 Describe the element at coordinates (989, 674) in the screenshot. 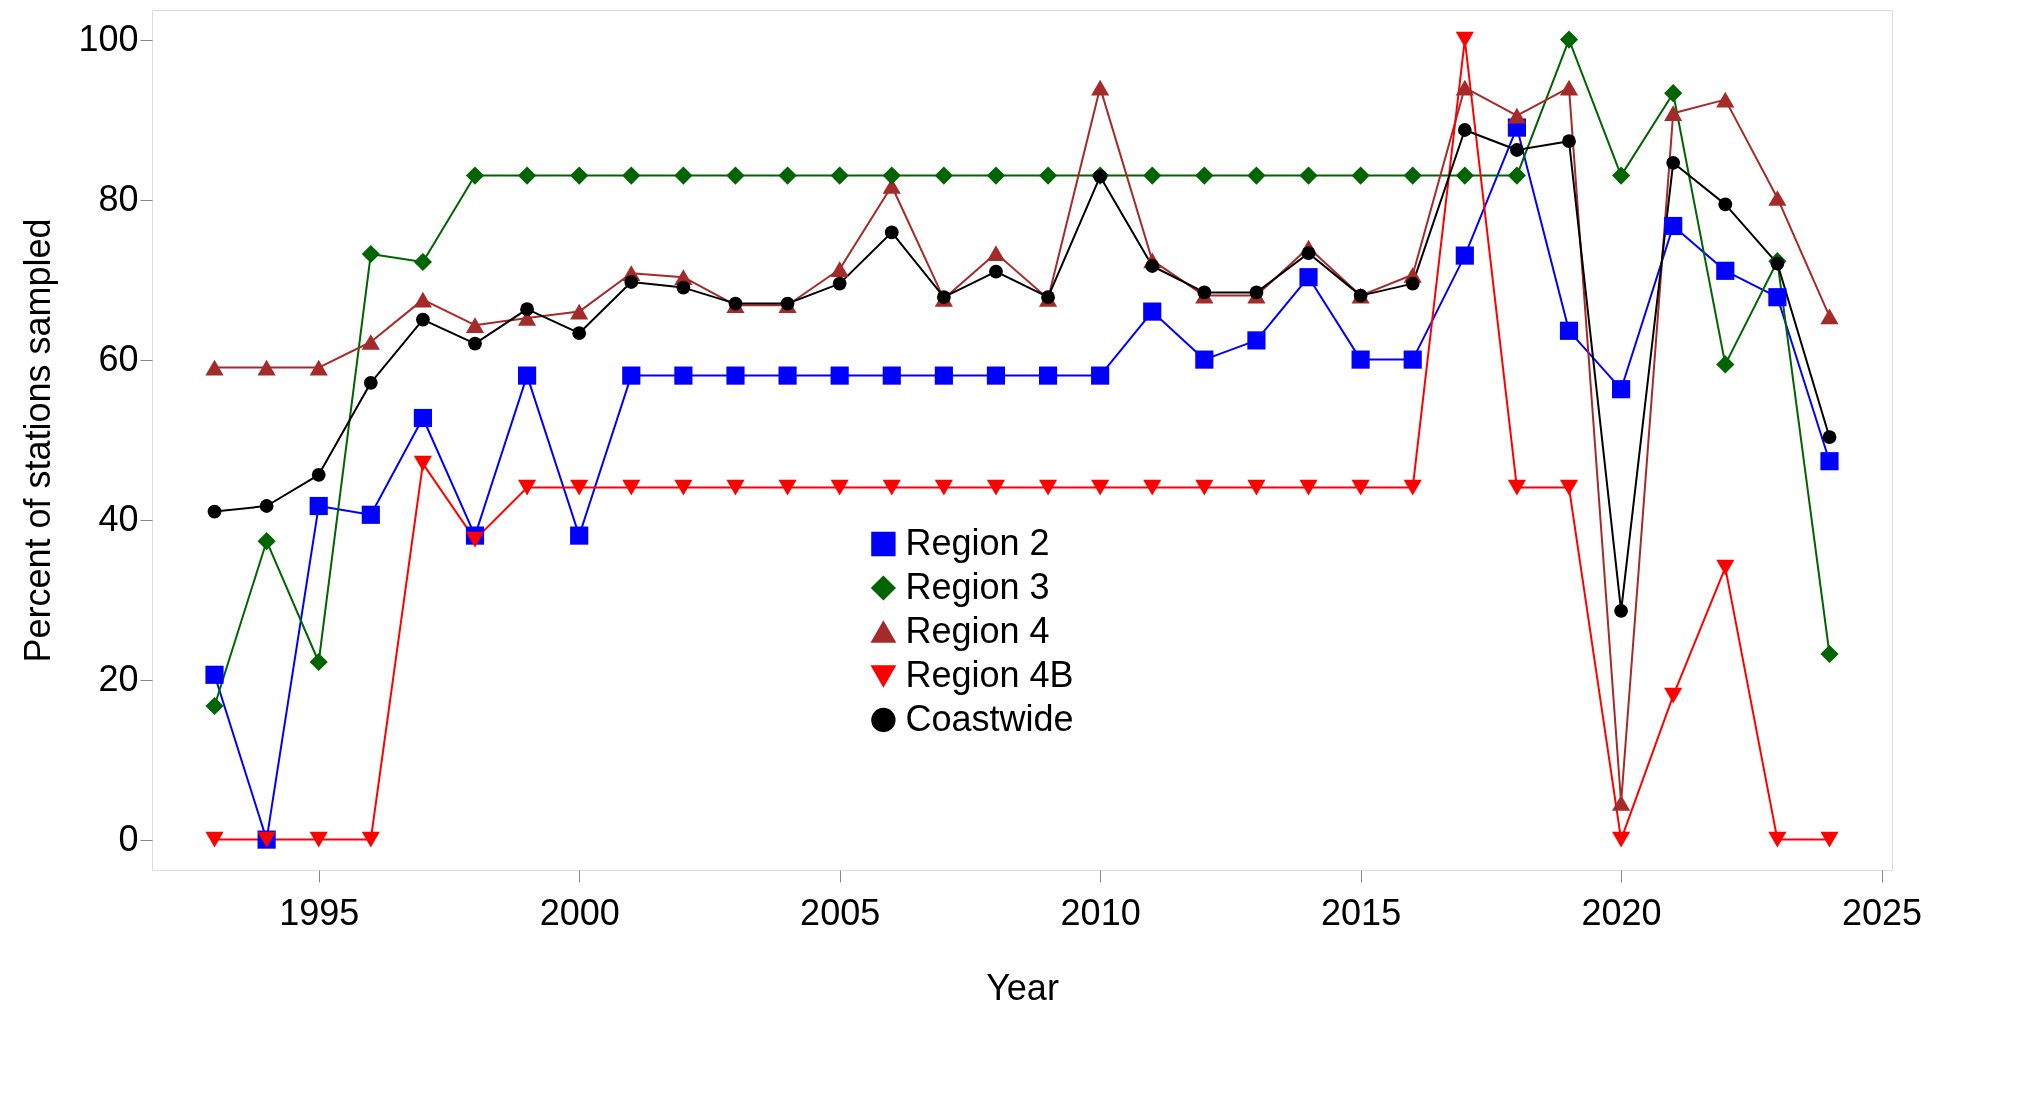

I see `legend-label: Region 4B` at that location.